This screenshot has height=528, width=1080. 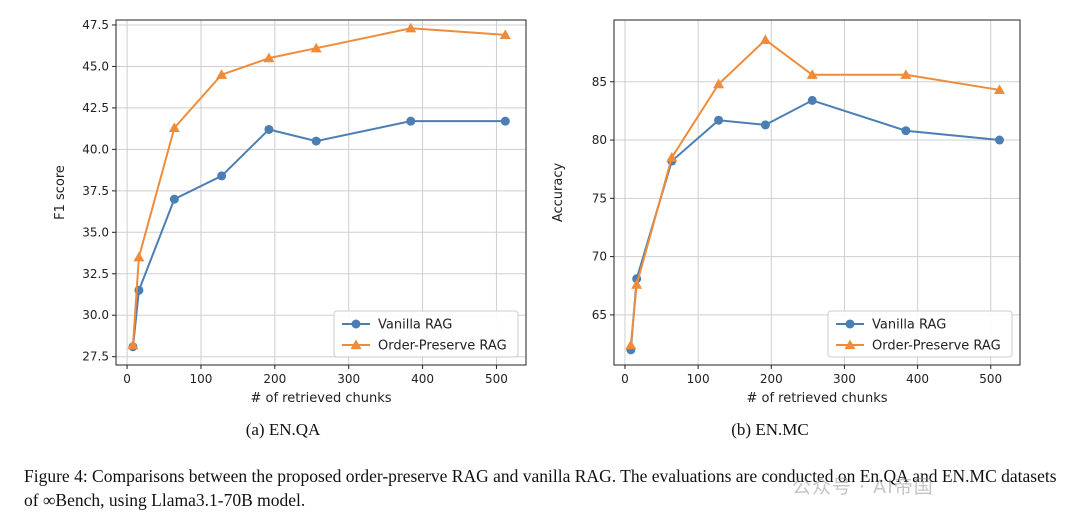 I want to click on y-tick-label: 37.5, so click(x=95, y=191).